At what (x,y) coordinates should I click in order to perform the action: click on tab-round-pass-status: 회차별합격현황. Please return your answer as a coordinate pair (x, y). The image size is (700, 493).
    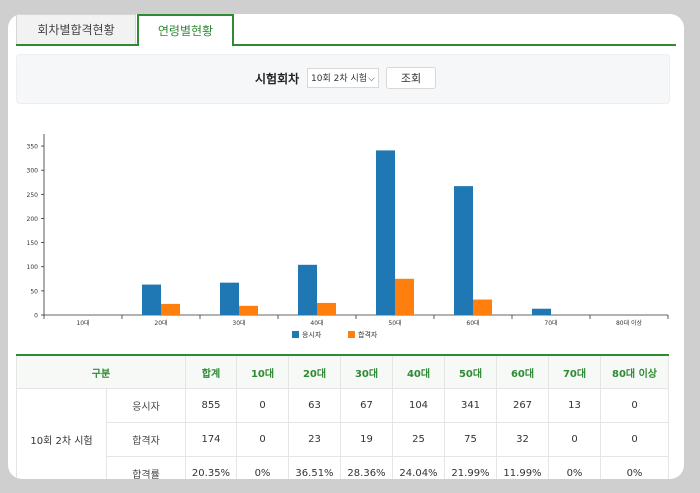
    Looking at the image, I should click on (76, 29).